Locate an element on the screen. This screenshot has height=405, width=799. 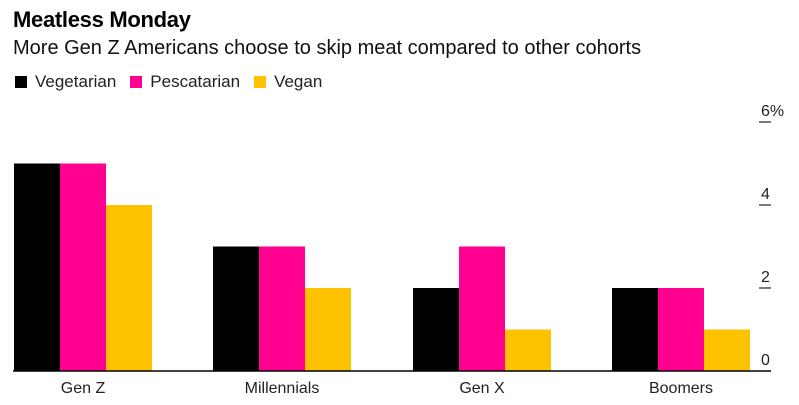
legend-label-vegan: Vegan is located at coordinates (298, 81).